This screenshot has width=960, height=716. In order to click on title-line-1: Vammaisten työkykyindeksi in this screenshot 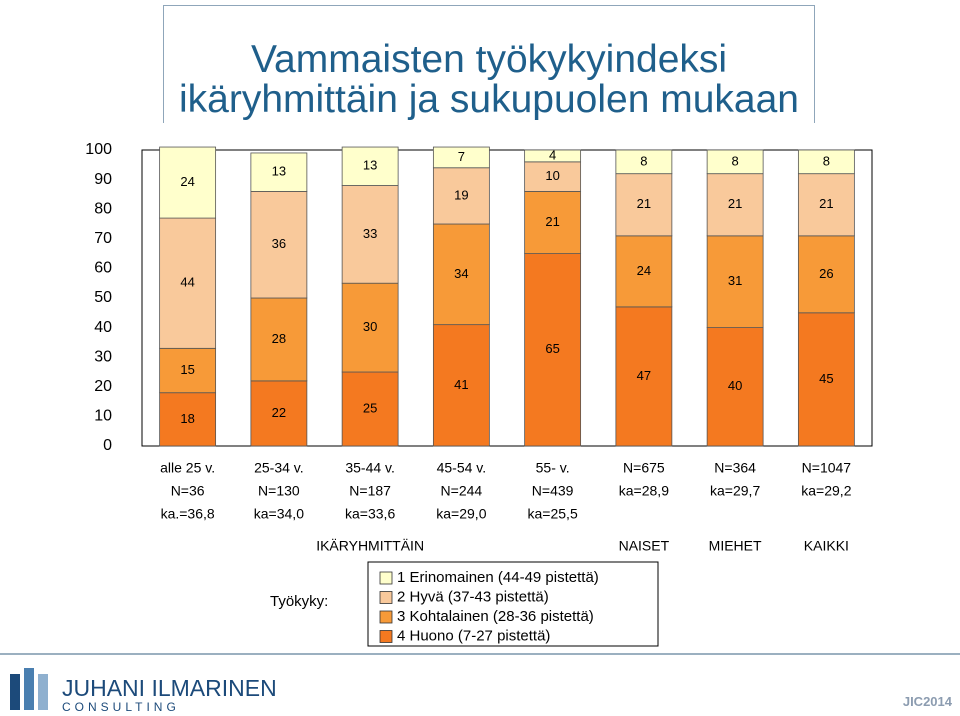, I will do `click(489, 59)`.